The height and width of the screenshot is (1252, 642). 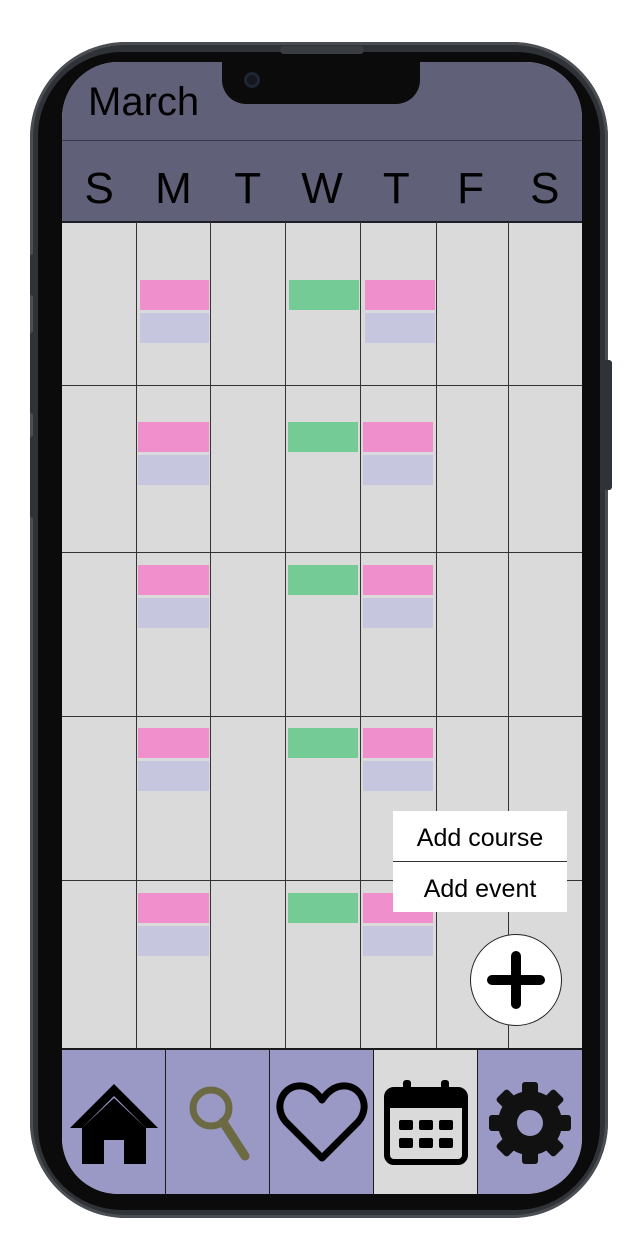 I want to click on home-icon, so click(x=113, y=1124).